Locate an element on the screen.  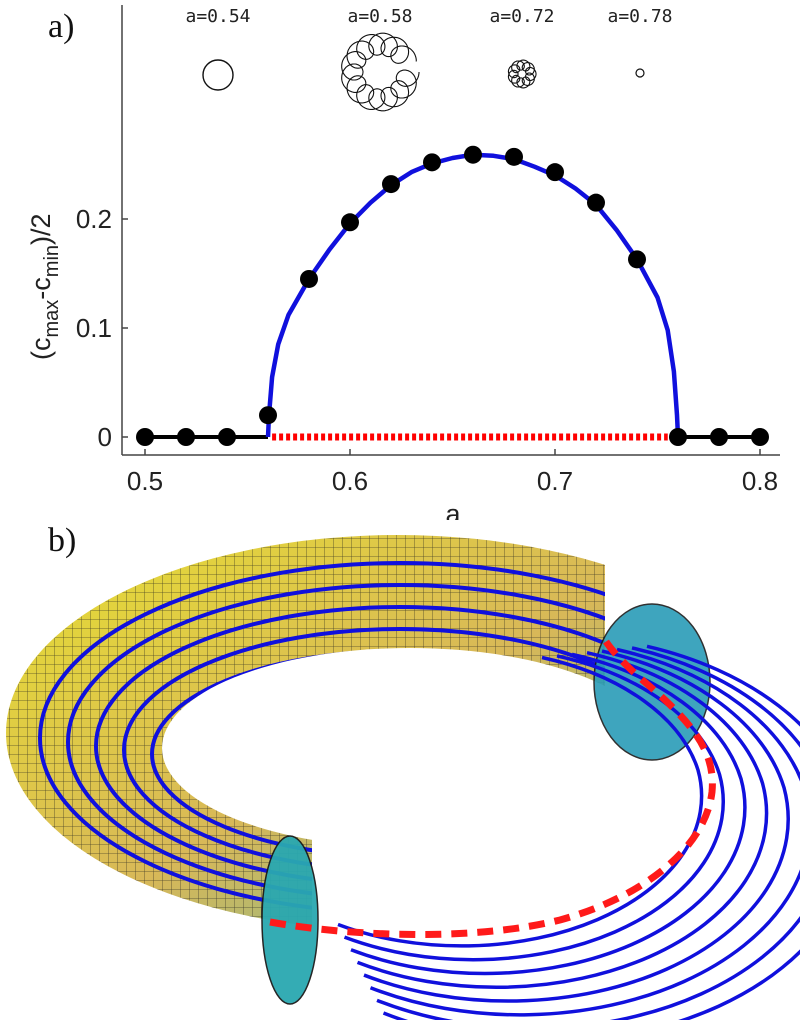
y-tick-label: 0 is located at coordinates (105, 437).